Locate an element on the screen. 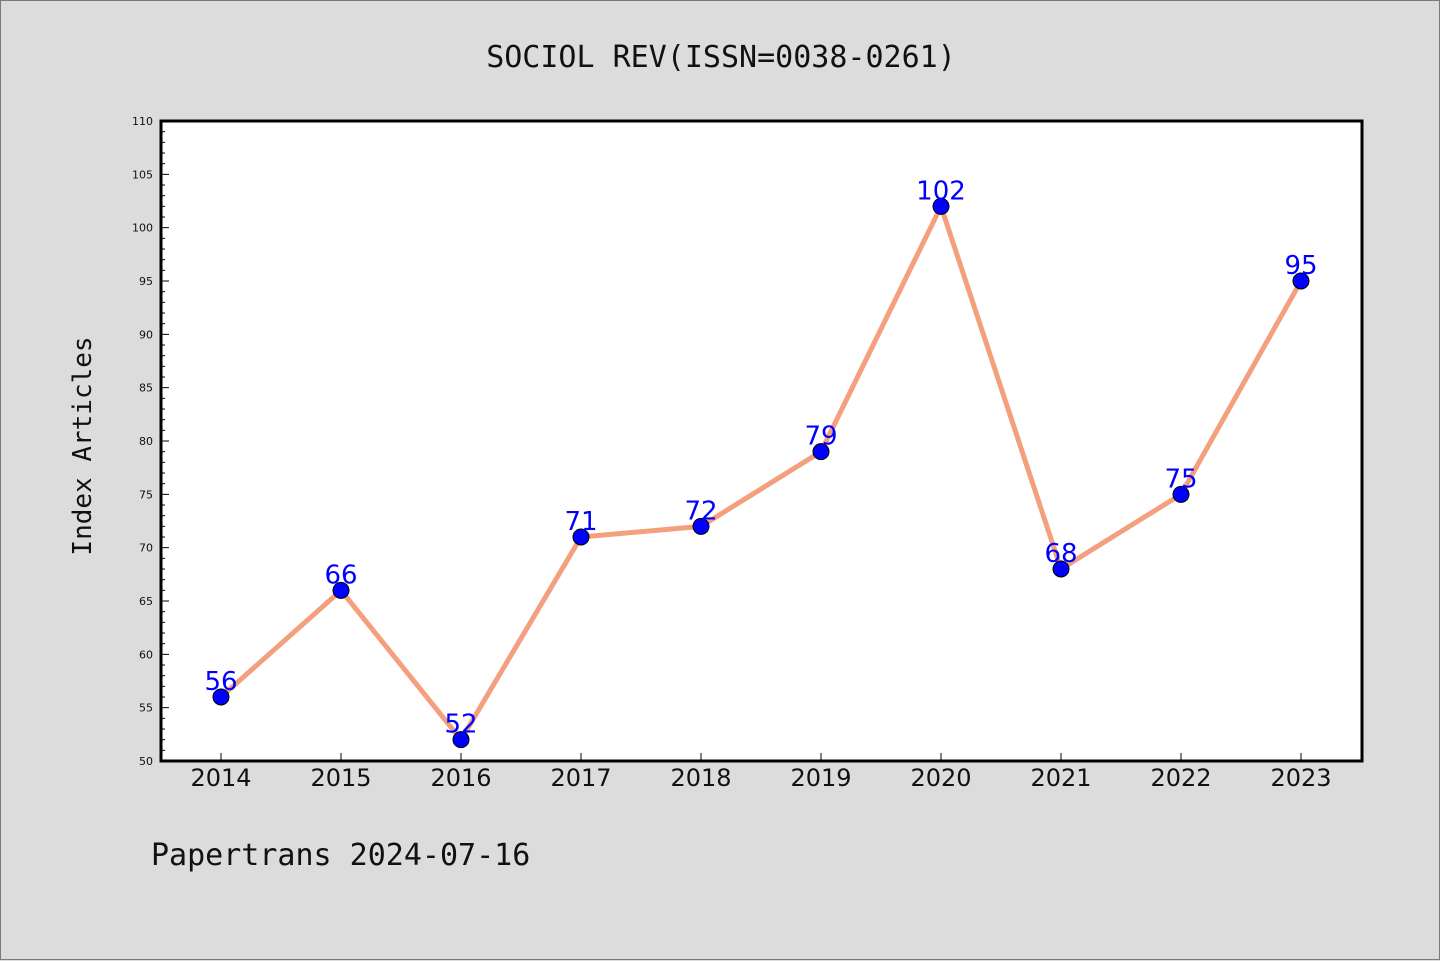 The width and height of the screenshot is (1440, 961). x-tick-label: 2014 is located at coordinates (220, 778).